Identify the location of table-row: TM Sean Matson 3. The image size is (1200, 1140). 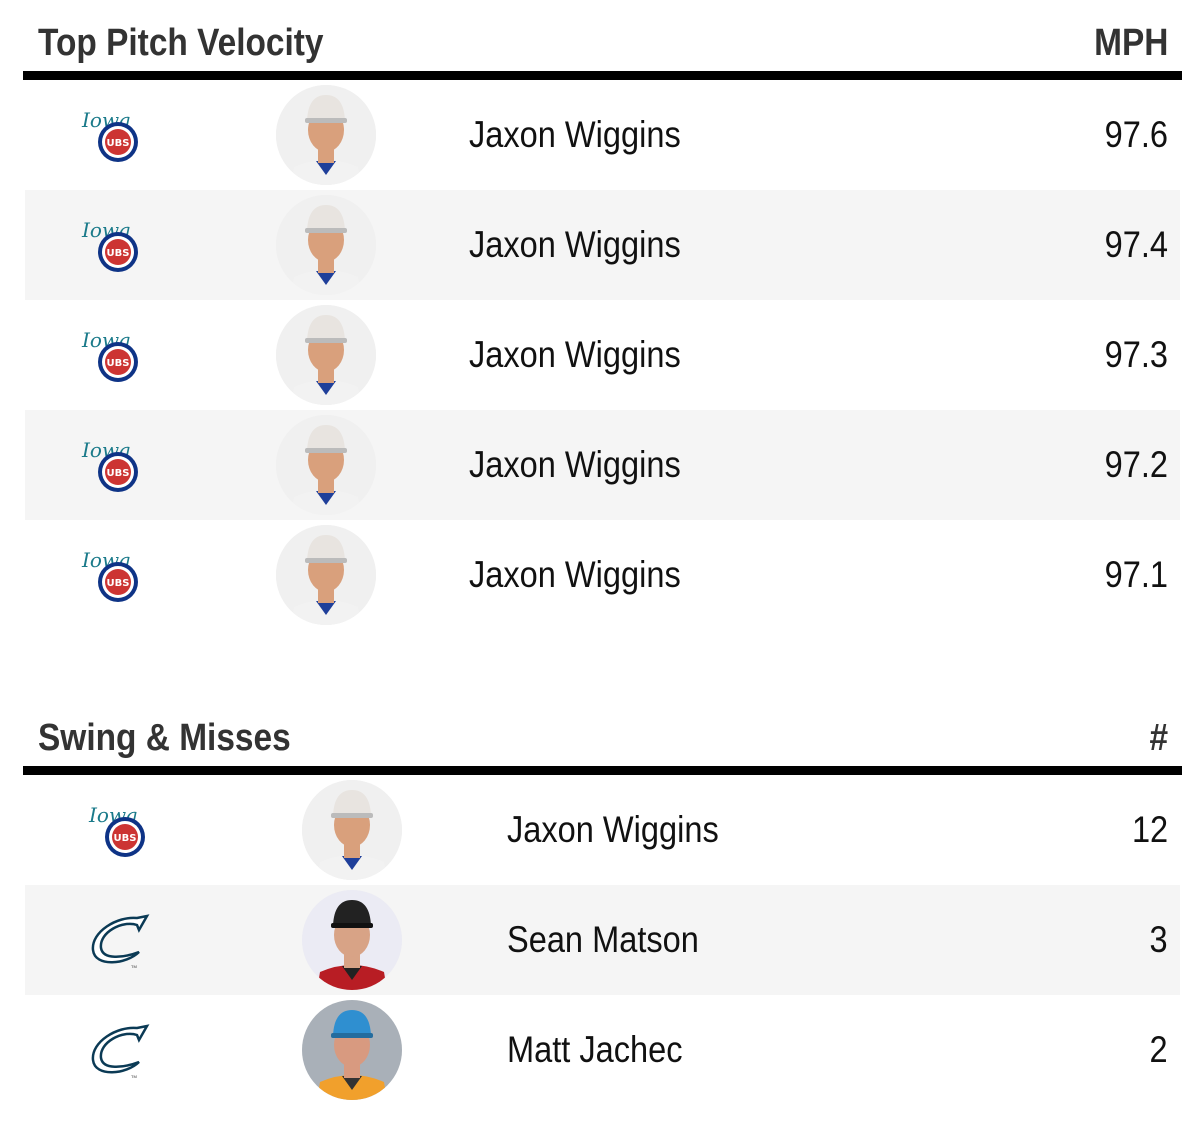
(602, 940).